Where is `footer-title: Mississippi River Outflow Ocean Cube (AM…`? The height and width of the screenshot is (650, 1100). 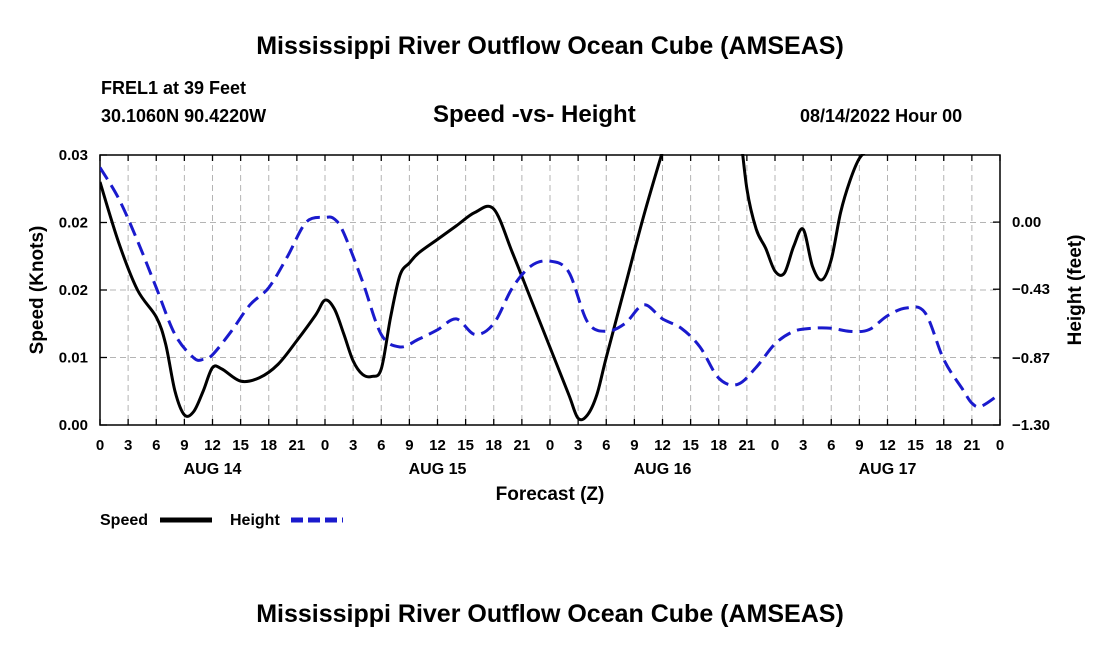
footer-title: Mississippi River Outflow Ocean Cube (AM… is located at coordinates (550, 614).